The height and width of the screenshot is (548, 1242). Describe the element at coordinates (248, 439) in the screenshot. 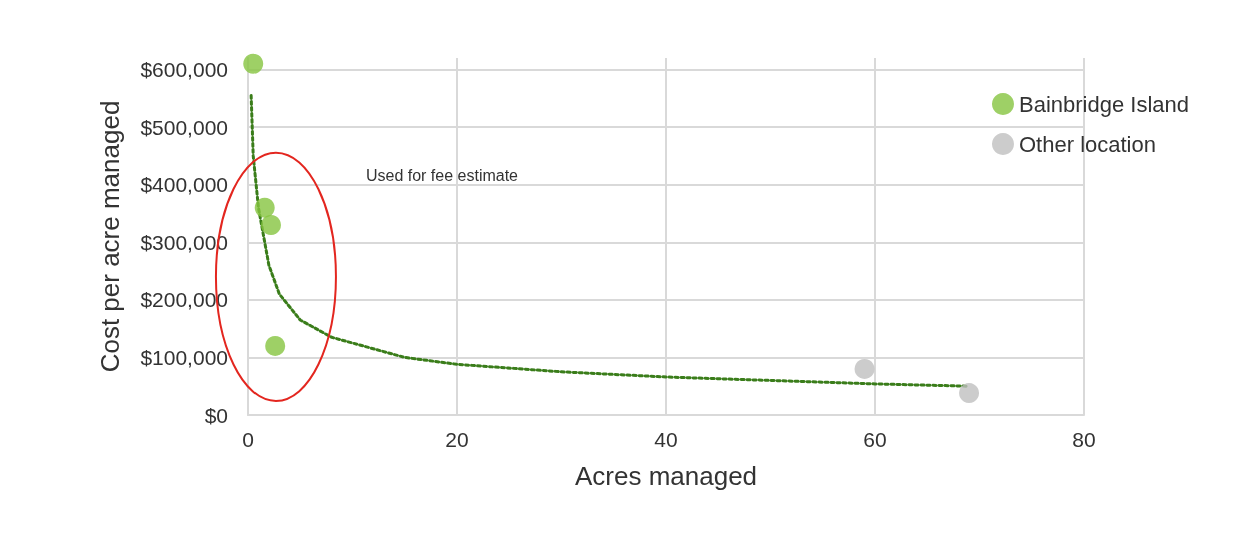

I see `x-tick-label: 0` at that location.